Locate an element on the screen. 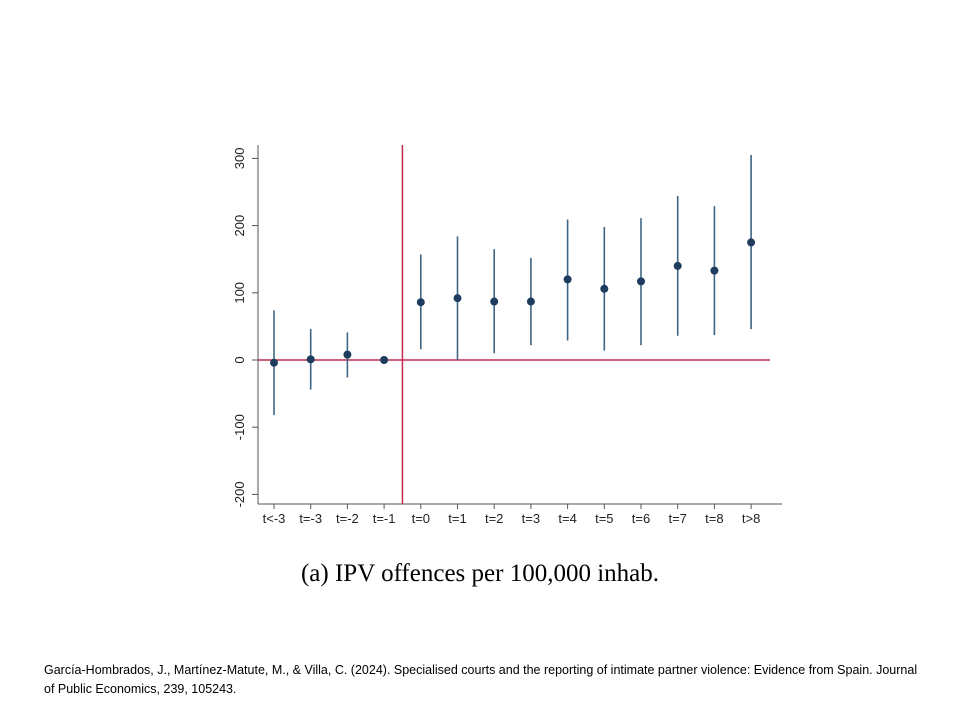 This screenshot has height=720, width=960. x-tick-label: t=1 is located at coordinates (457, 518).